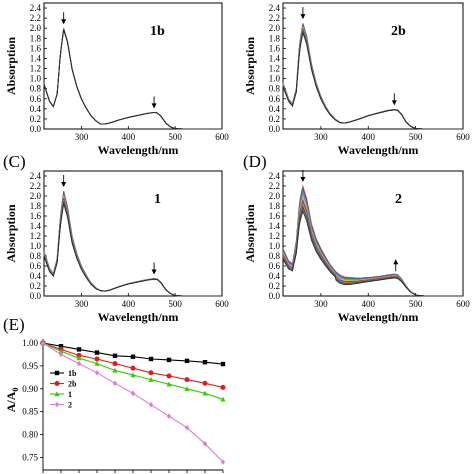  Describe the element at coordinates (378, 317) in the screenshot. I see `x-axis-label: Wavelength/nm` at that location.